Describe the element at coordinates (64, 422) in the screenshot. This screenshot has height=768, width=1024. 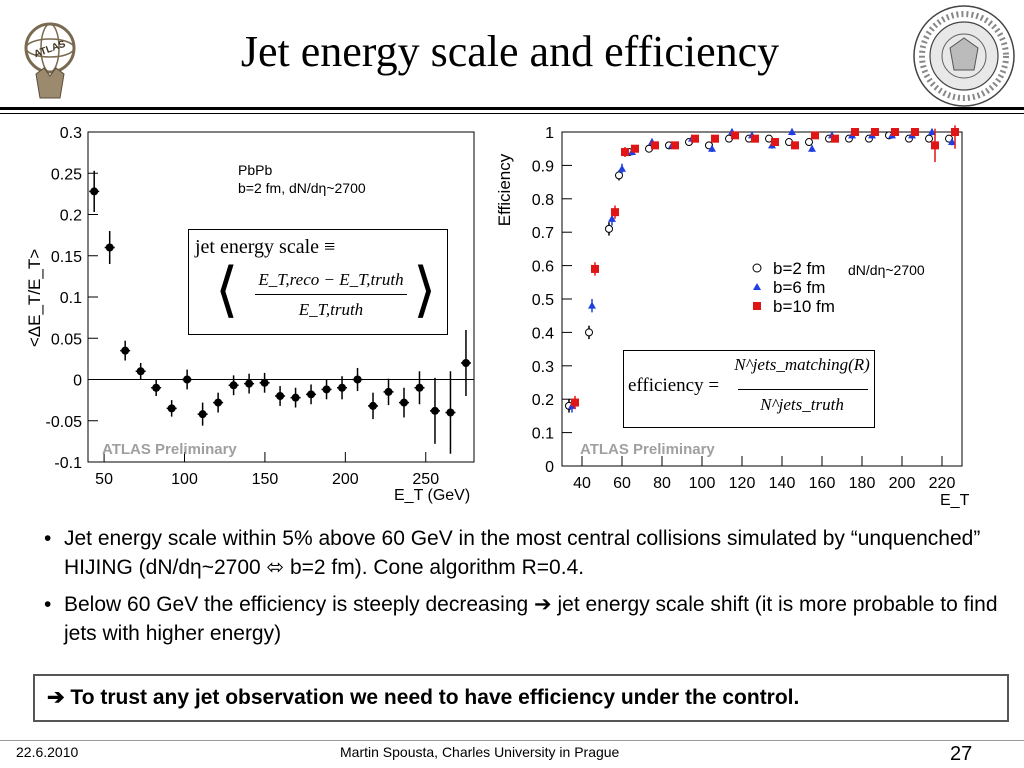
I see `y-tick-label: -0.05` at that location.